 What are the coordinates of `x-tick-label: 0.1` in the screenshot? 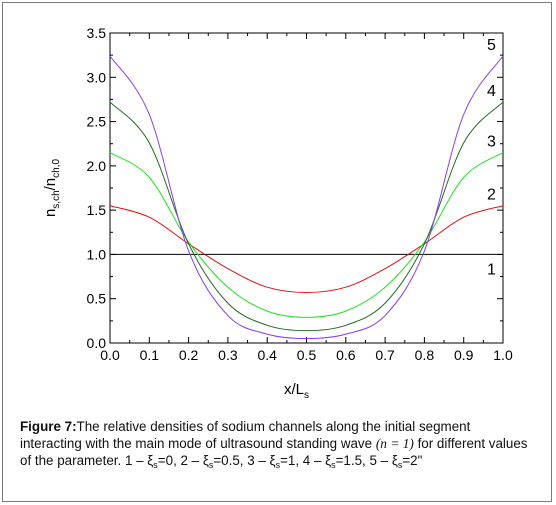 It's located at (150, 355).